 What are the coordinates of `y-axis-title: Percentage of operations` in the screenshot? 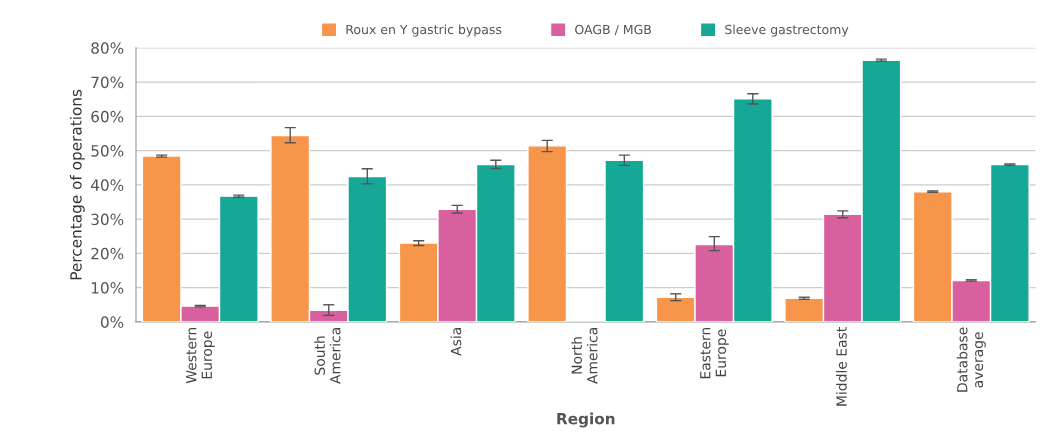 It's located at (77, 184).